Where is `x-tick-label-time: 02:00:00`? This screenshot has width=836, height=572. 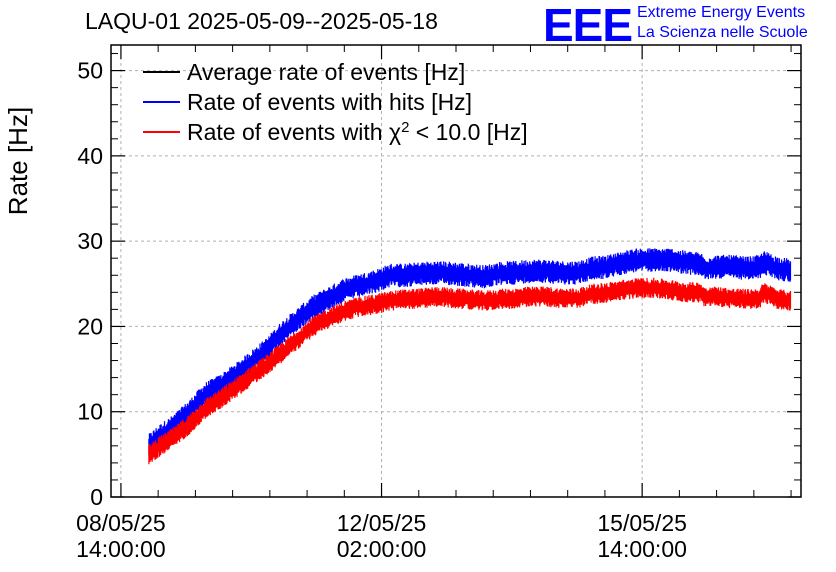
x-tick-label-time: 02:00:00 is located at coordinates (382, 549).